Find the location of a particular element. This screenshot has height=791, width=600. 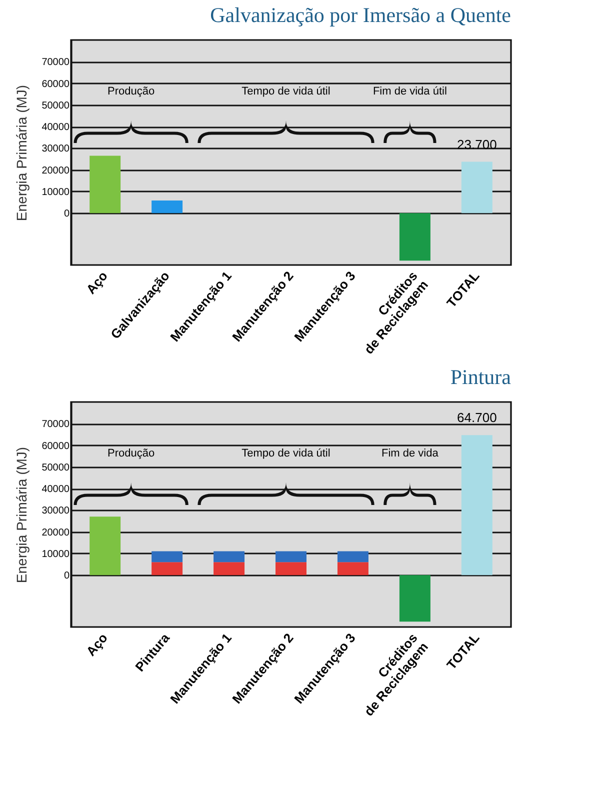

chart-title: Pintura is located at coordinates (481, 377).